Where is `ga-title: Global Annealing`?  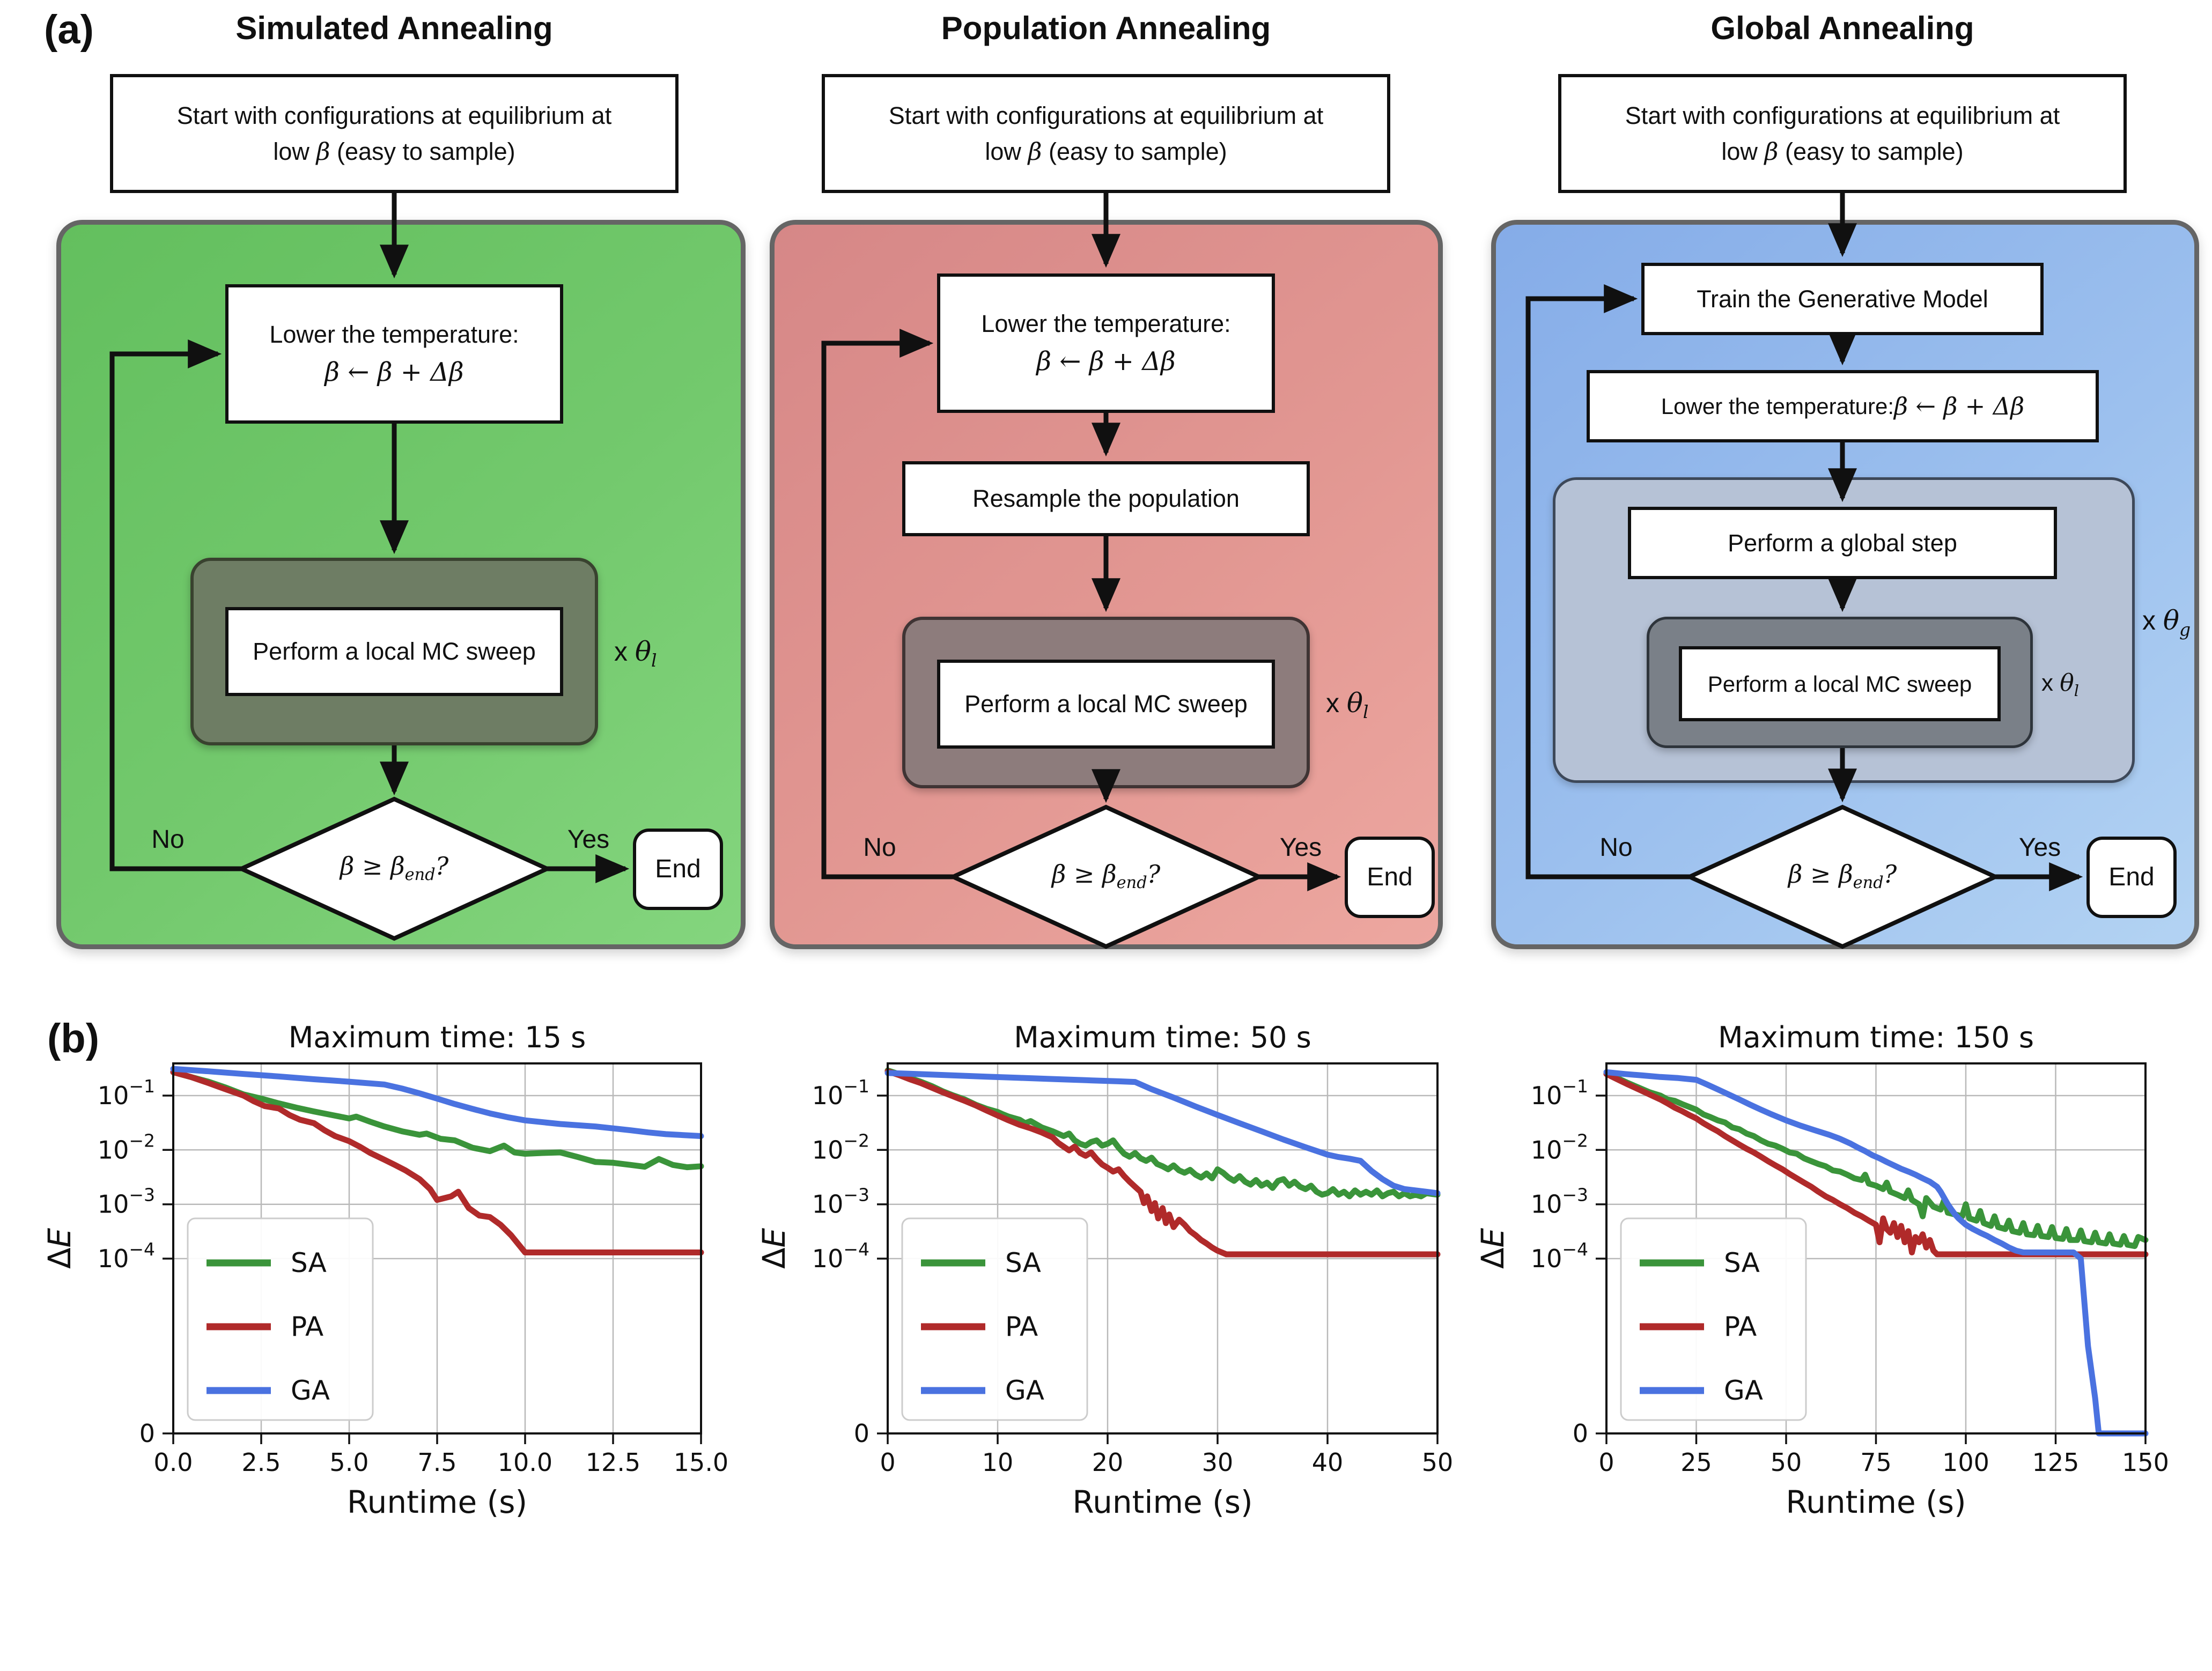 ga-title: Global Annealing is located at coordinates (1842, 28).